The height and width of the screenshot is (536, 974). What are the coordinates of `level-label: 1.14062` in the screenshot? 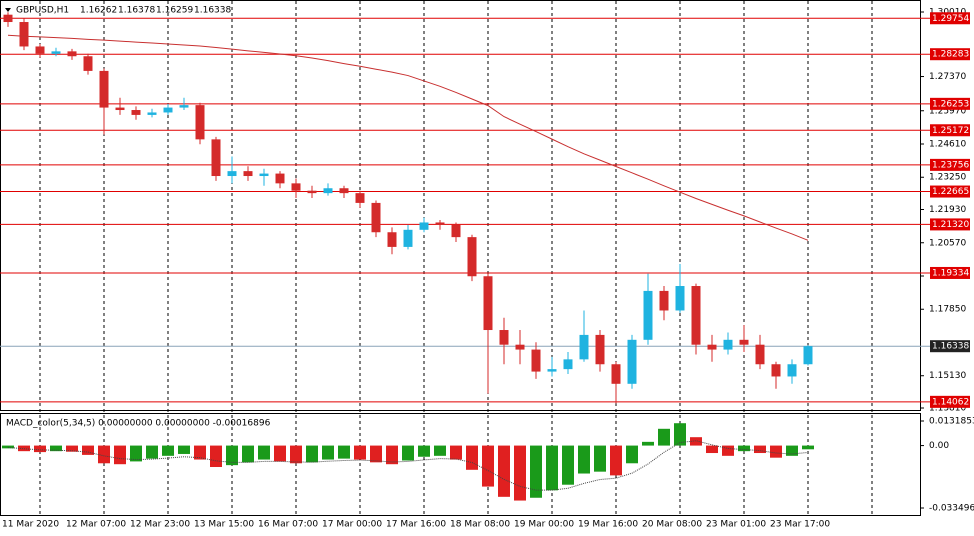 It's located at (950, 402).